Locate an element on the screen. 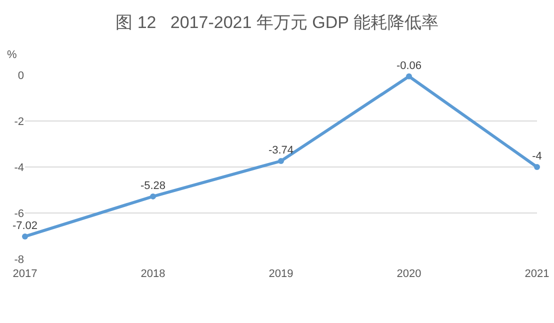 Image resolution: width=554 pixels, height=323 pixels. data-label: -0.06 is located at coordinates (409, 66).